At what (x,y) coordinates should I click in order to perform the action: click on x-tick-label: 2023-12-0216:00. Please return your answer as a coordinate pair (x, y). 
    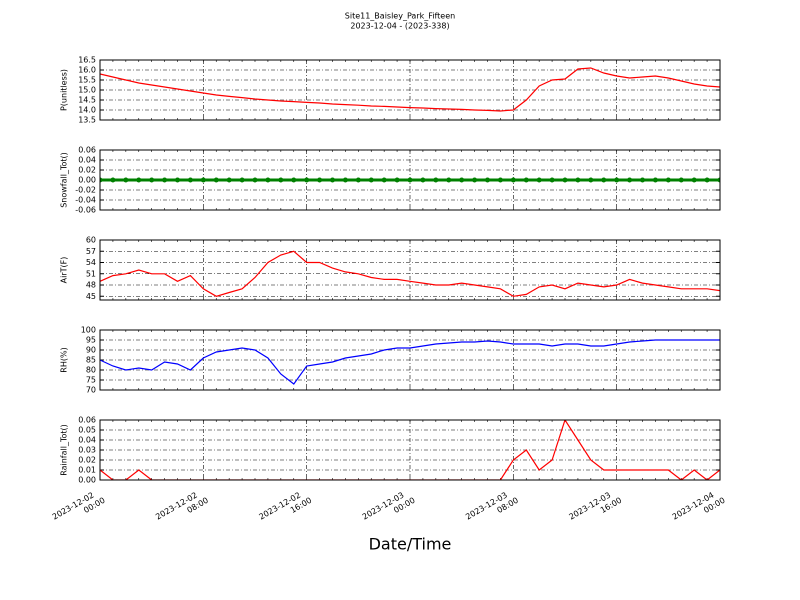
    Looking at the image, I should click on (285, 508).